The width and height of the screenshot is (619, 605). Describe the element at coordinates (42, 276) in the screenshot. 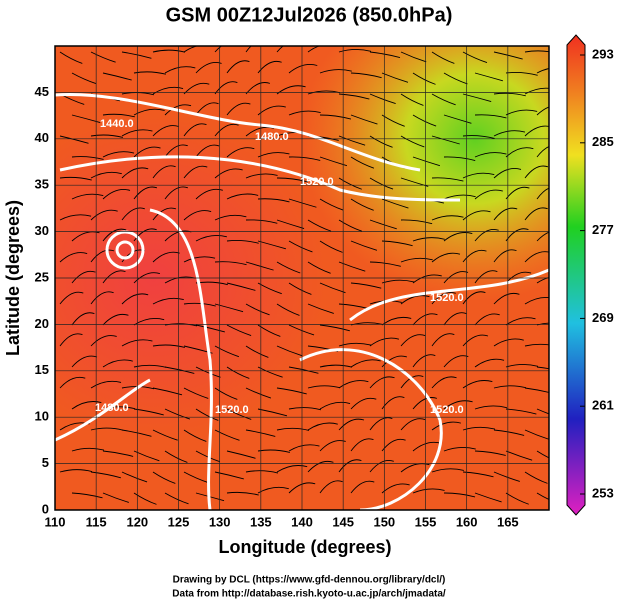

I see `y-tick-label: 25` at that location.